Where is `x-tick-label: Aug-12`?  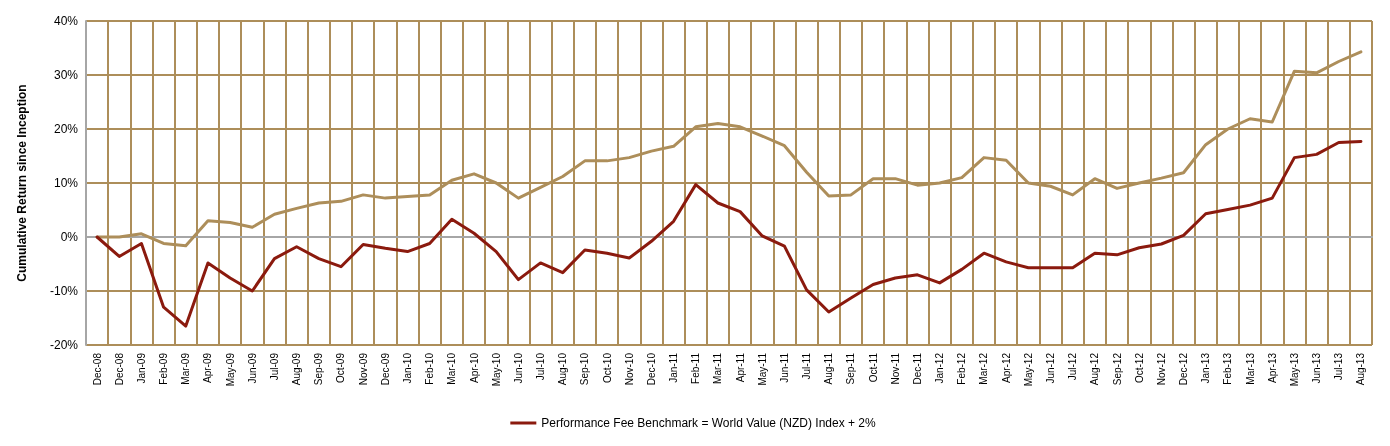
x-tick-label: Aug-12 is located at coordinates (1095, 369).